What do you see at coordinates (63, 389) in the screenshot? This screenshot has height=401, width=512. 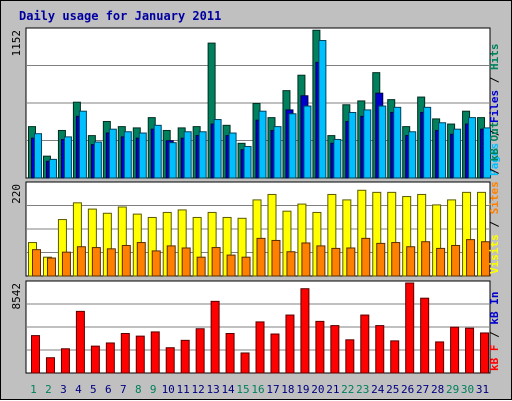 I see `x-tick-label: 3` at bounding box center [63, 389].